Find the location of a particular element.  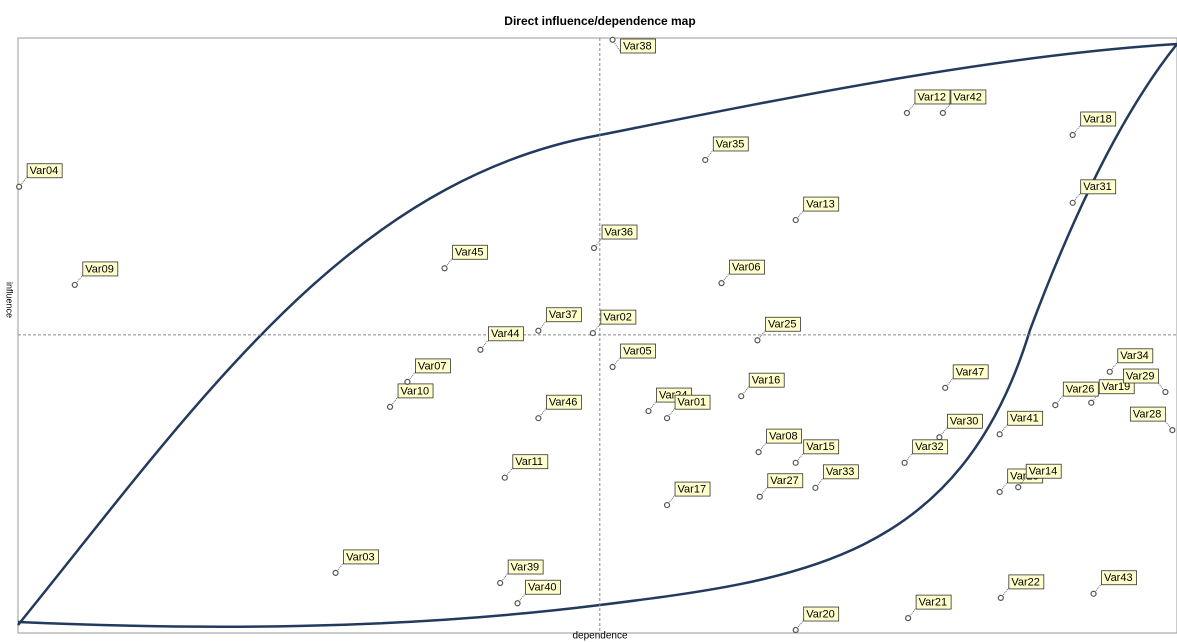

point-label: Var11 is located at coordinates (529, 462).